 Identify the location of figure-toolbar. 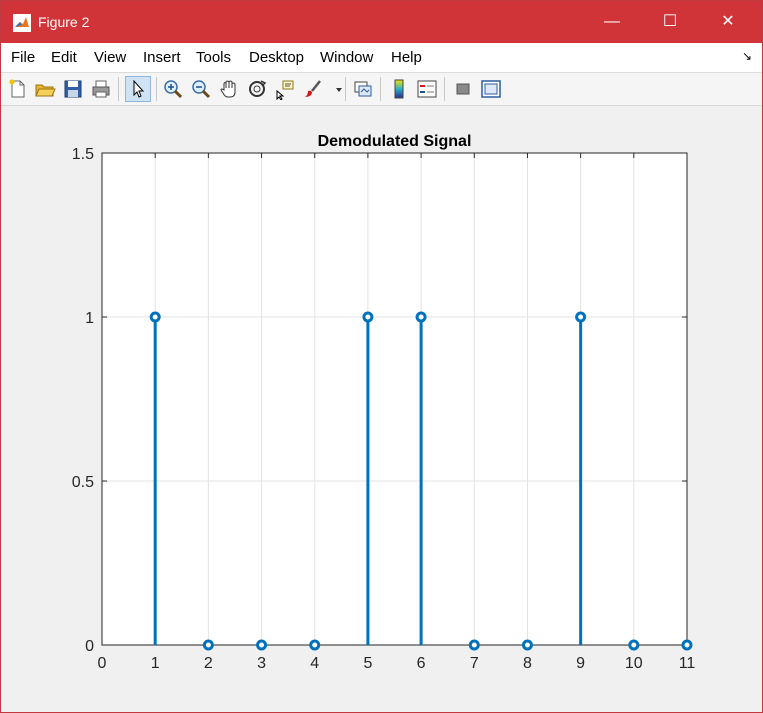
(381, 89).